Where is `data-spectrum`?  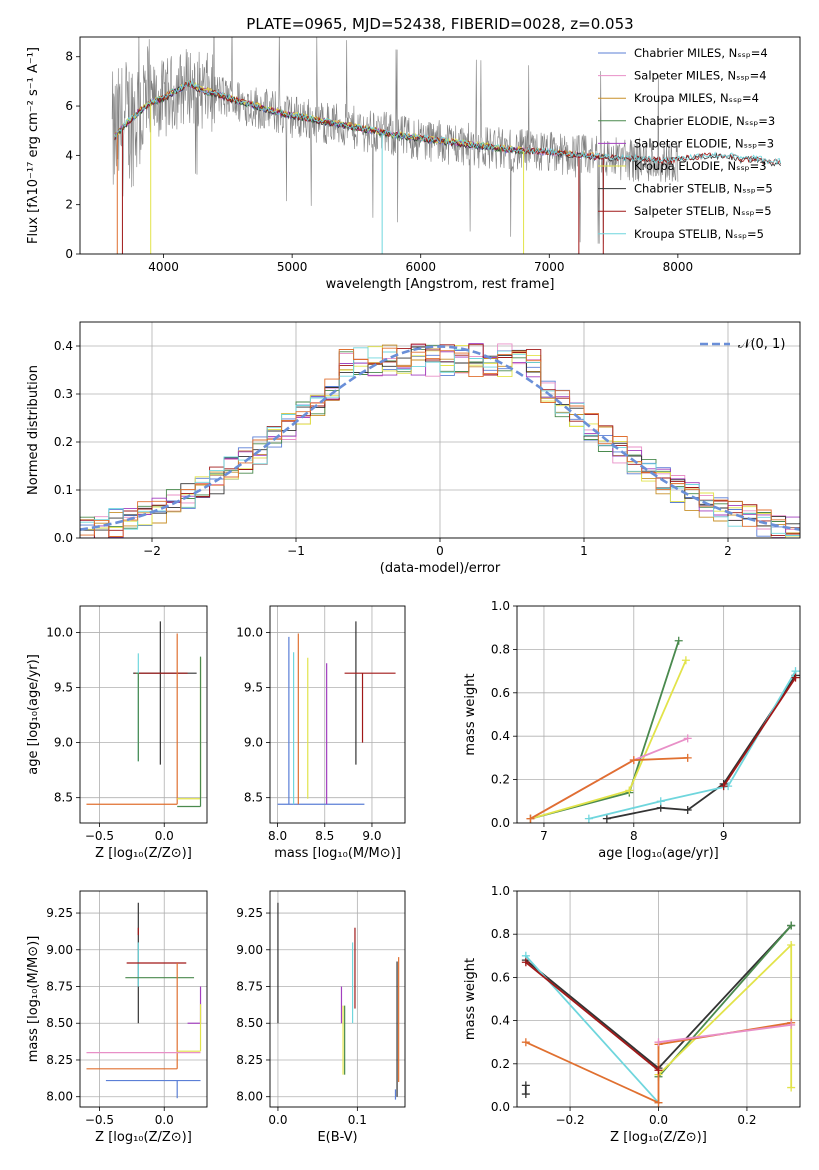 data-spectrum is located at coordinates (395, 140).